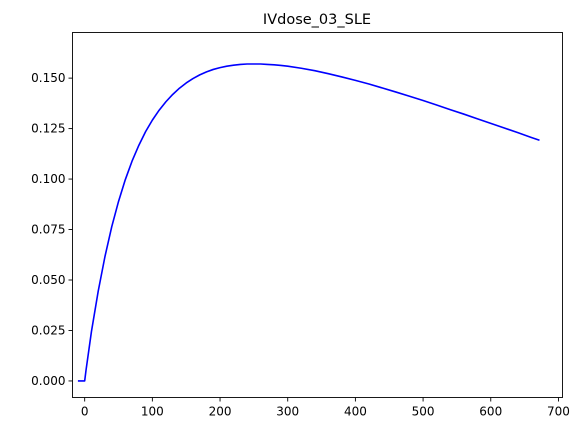 Image resolution: width=574 pixels, height=435 pixels. Describe the element at coordinates (48, 381) in the screenshot. I see `y-tick-label: 0.000` at that location.